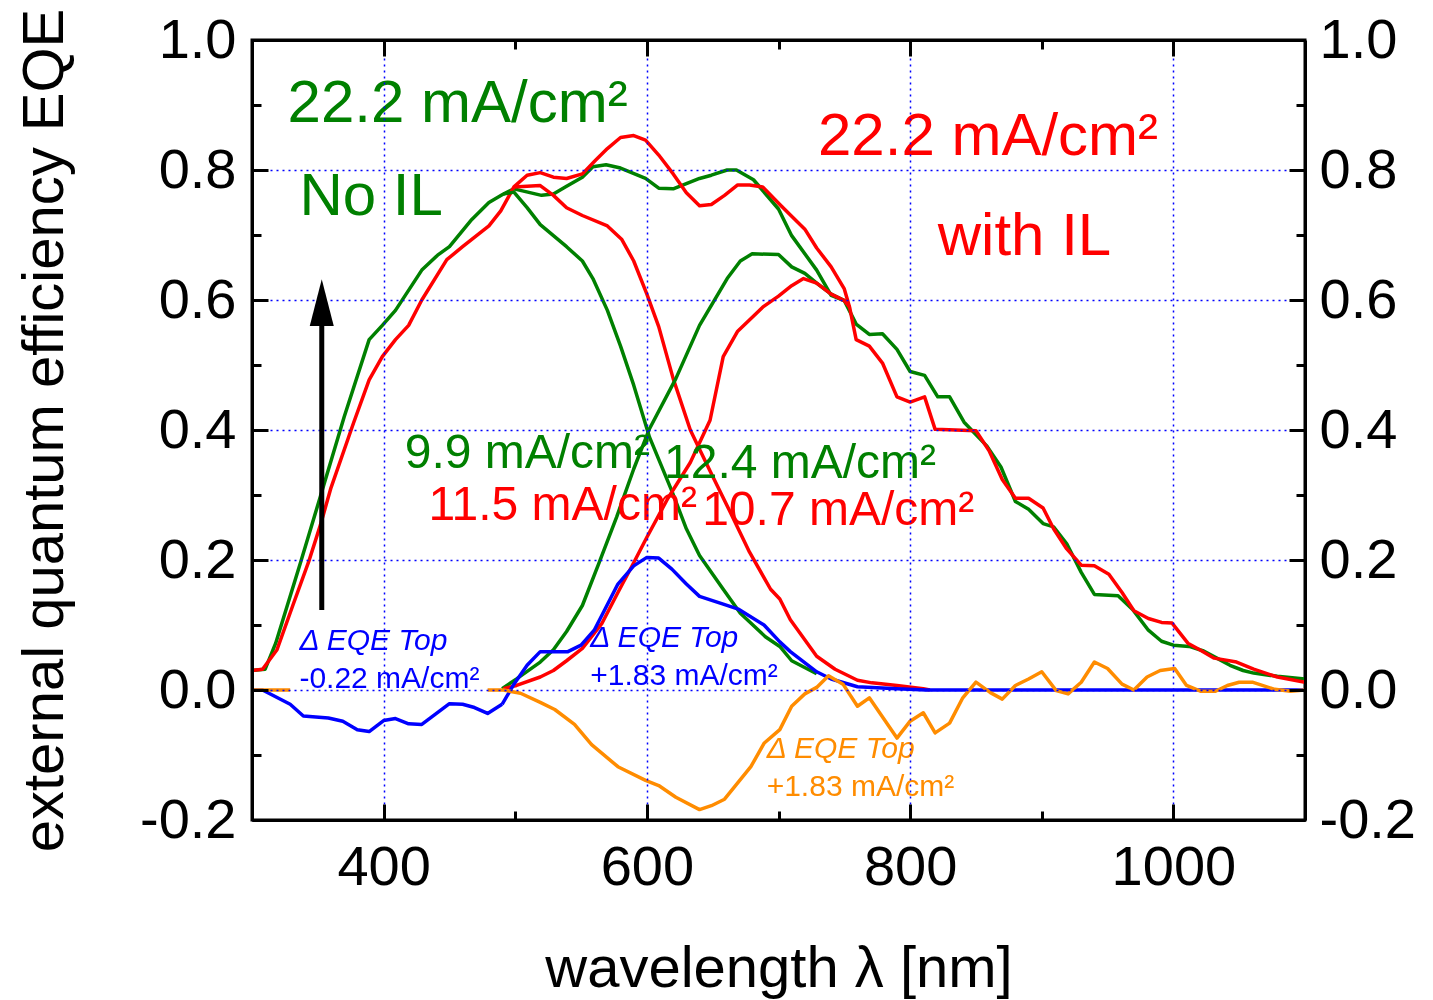 Image resolution: width=1433 pixels, height=1000 pixels. What do you see at coordinates (197, 558) in the screenshot?
I see `y-tick-label: 0.2` at bounding box center [197, 558].